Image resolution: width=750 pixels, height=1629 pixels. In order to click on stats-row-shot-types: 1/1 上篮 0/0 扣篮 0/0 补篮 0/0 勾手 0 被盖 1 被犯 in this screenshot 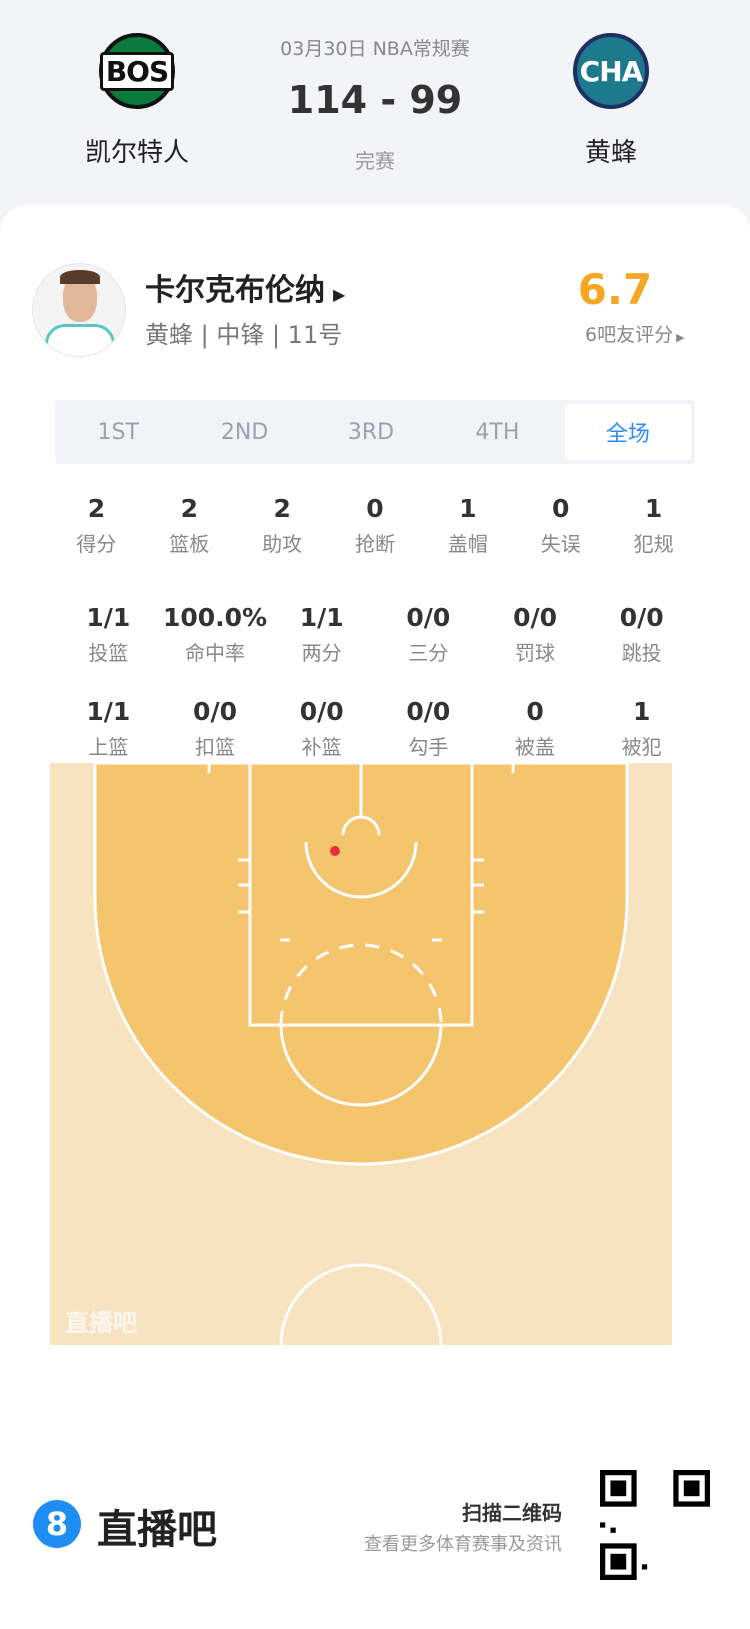, I will do `click(375, 728)`.